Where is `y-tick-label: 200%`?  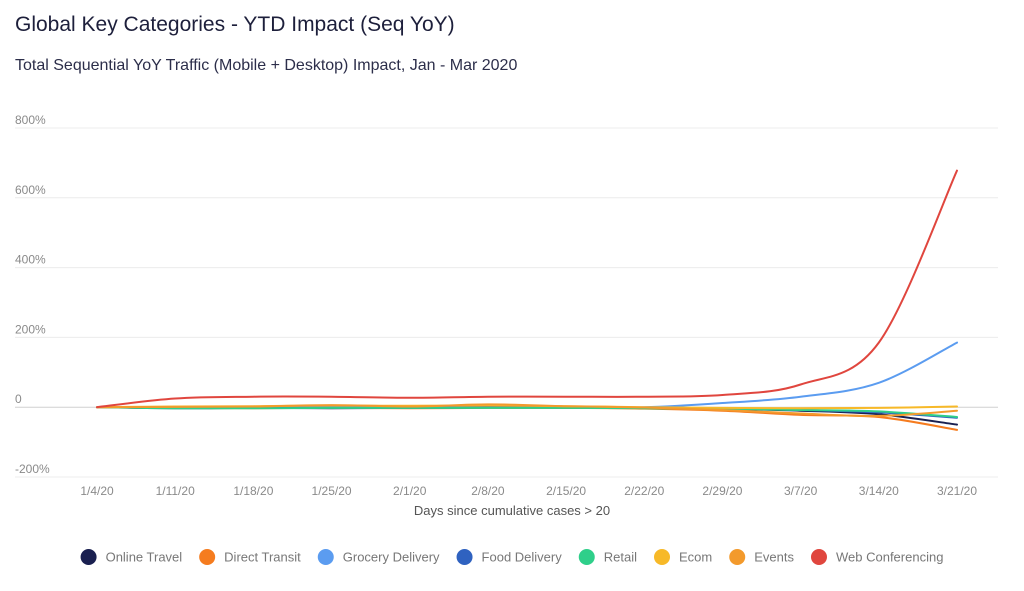
y-tick-label: 200% is located at coordinates (30, 329).